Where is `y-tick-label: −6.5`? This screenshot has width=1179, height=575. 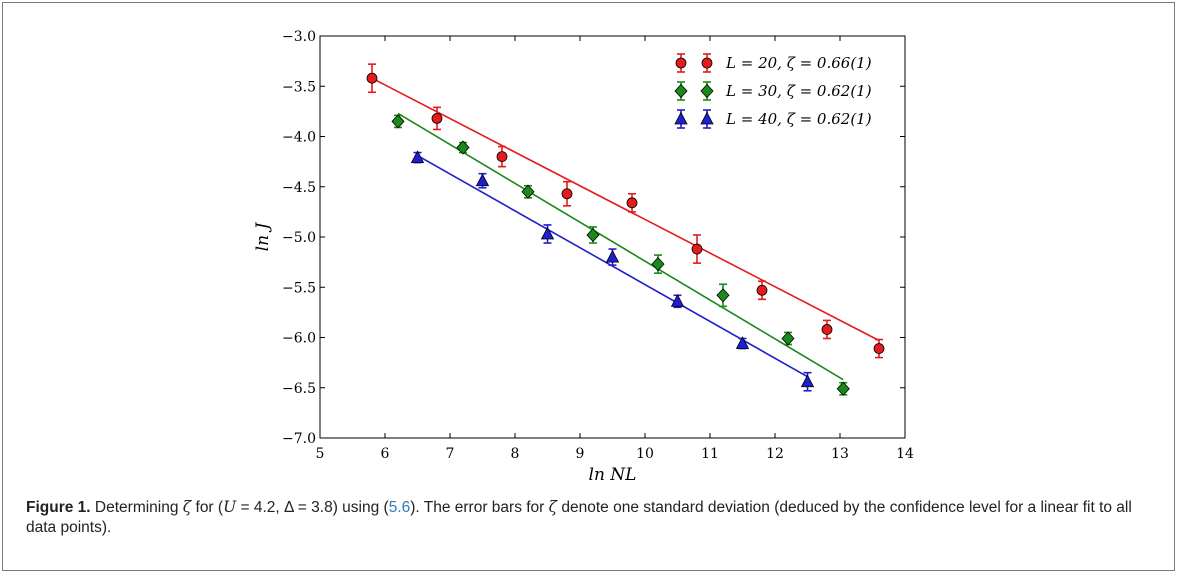 y-tick-label: −6.5 is located at coordinates (299, 389).